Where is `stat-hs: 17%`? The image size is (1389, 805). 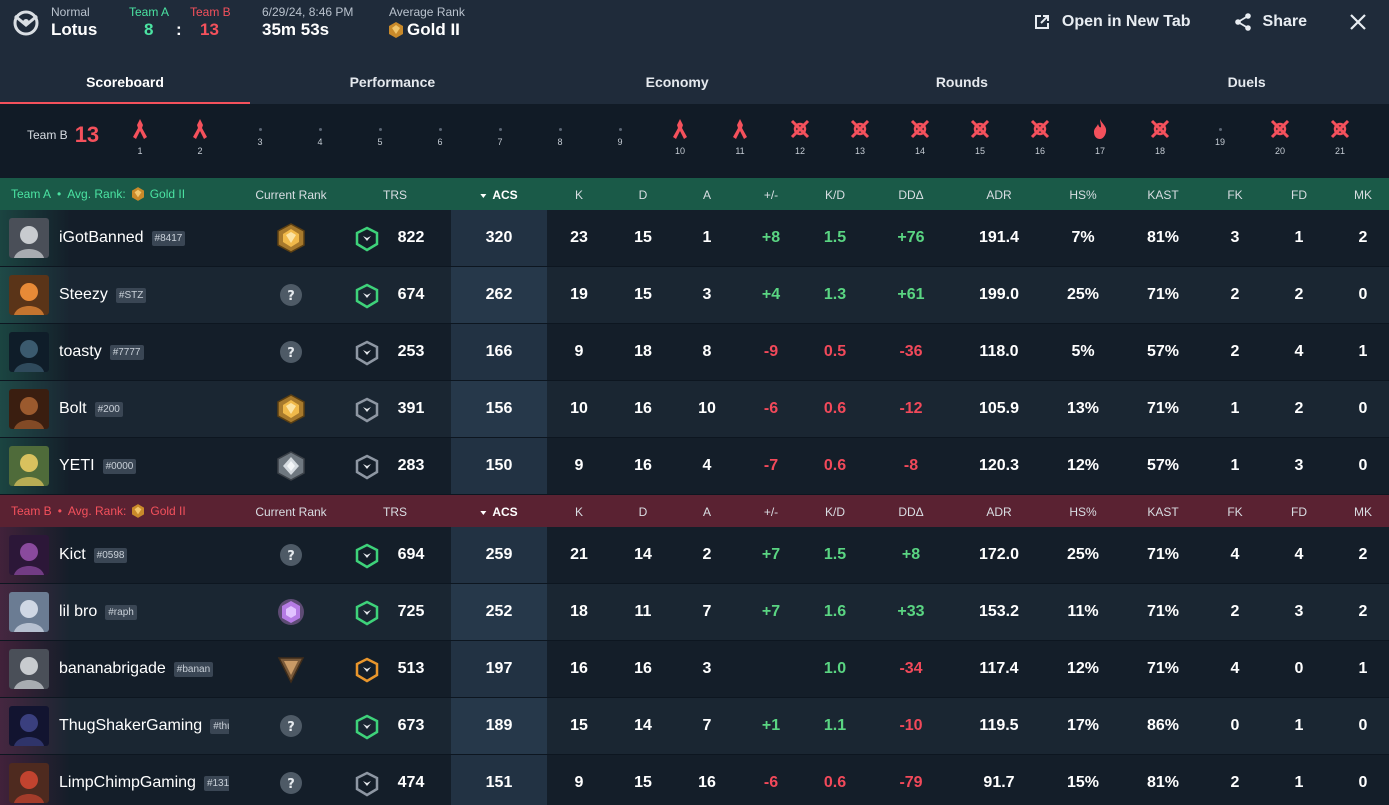 stat-hs: 17% is located at coordinates (1083, 725).